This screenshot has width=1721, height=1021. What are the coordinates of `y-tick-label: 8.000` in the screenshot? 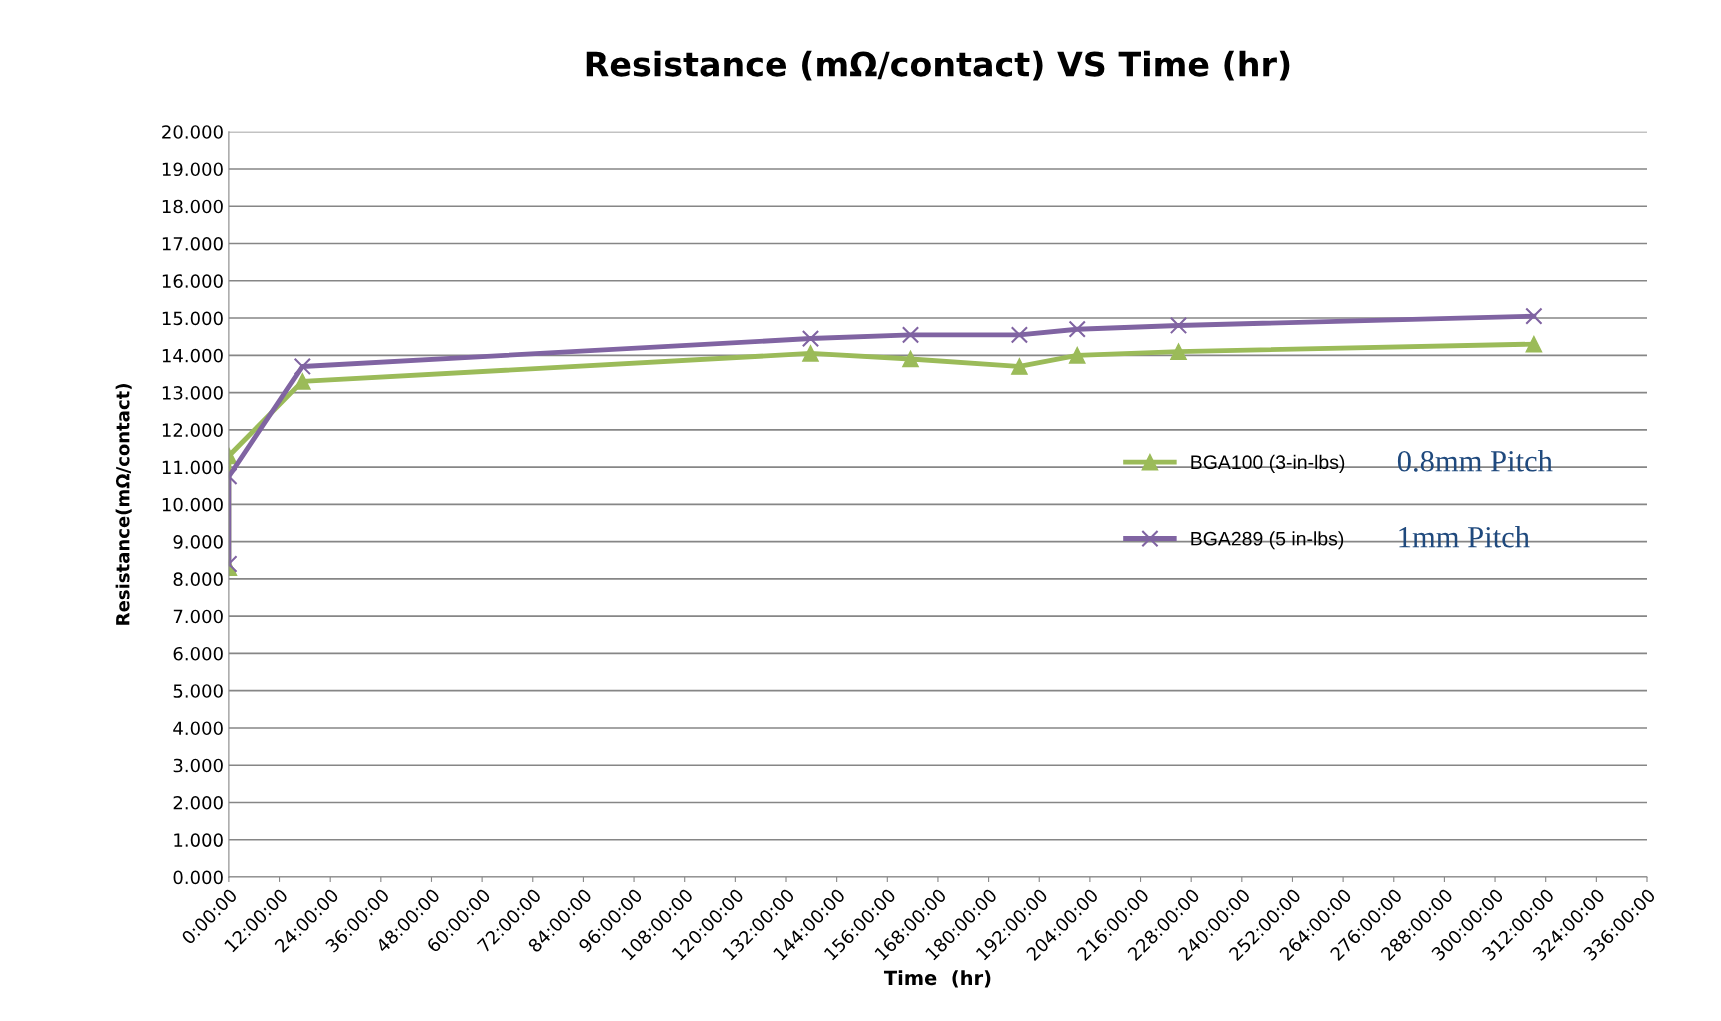 It's located at (198, 579).